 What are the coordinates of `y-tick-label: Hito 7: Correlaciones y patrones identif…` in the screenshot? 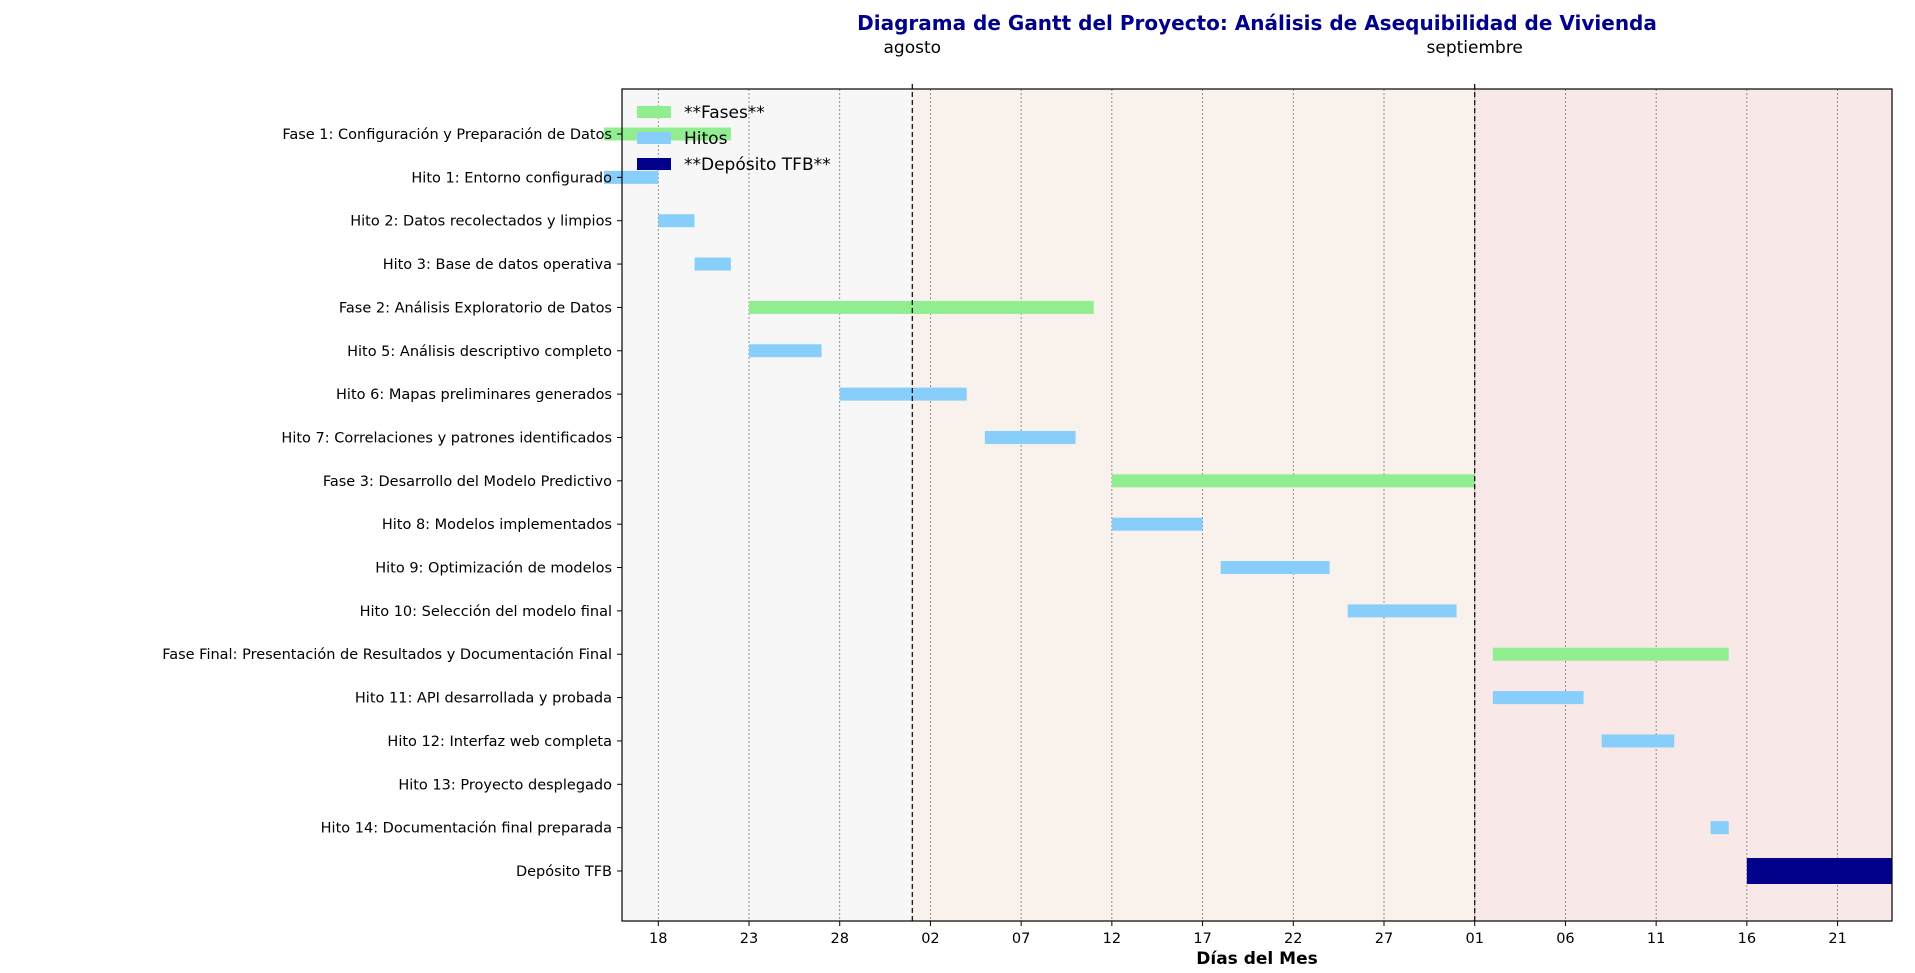 It's located at (446, 438).